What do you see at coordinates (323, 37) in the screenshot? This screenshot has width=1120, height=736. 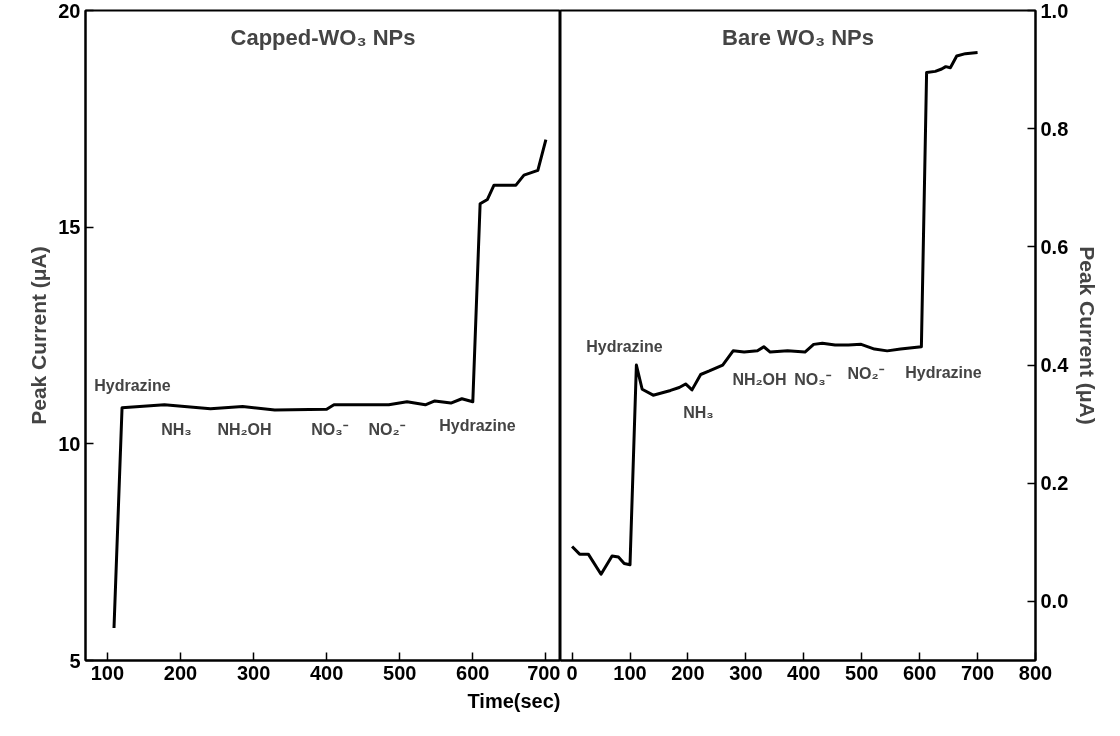 I see `text: Capped-WO₃ NPs` at bounding box center [323, 37].